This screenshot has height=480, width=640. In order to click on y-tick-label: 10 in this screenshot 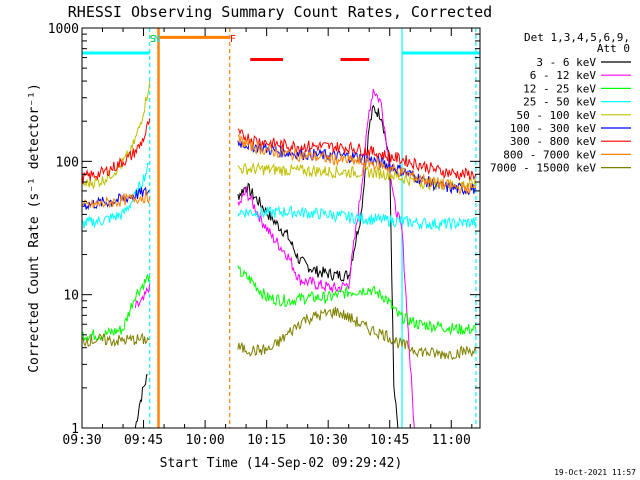, I will do `click(71, 296)`.